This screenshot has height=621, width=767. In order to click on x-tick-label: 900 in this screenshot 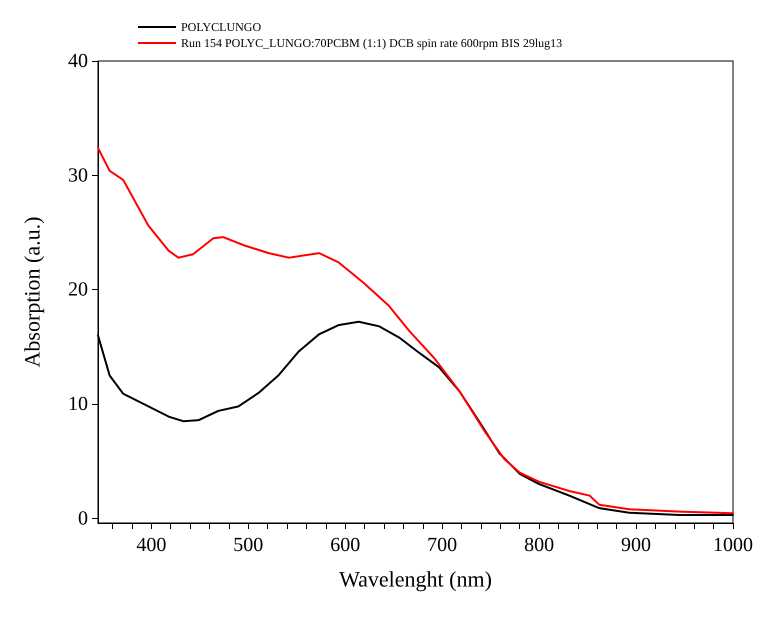, I will do `click(636, 545)`.